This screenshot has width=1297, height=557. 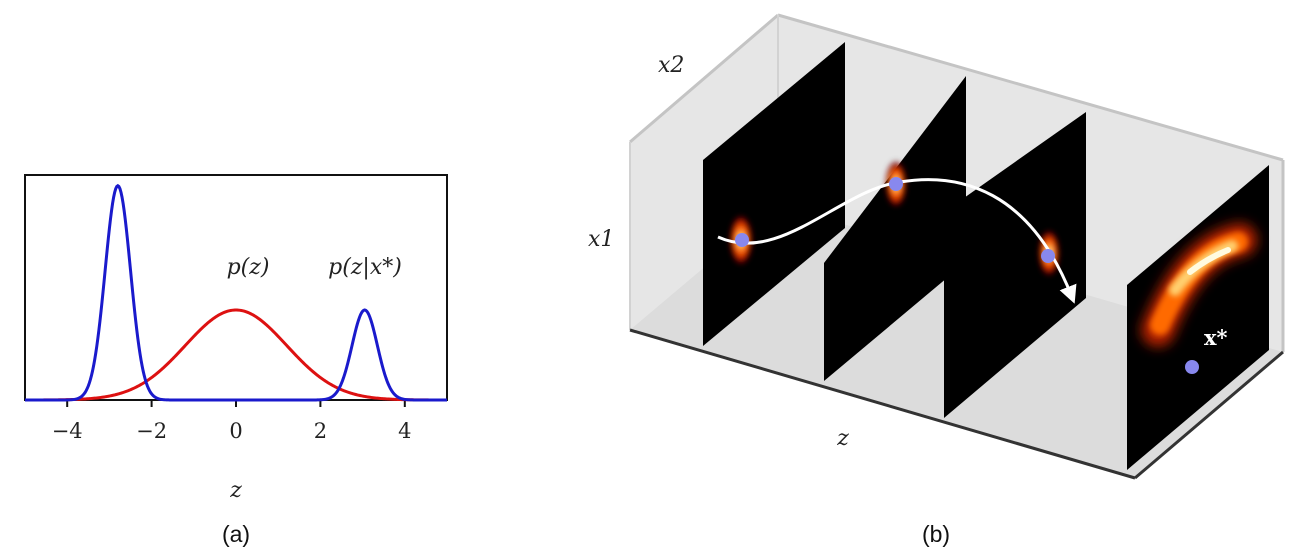 I want to click on x-tick-label: 0, so click(x=235, y=431).